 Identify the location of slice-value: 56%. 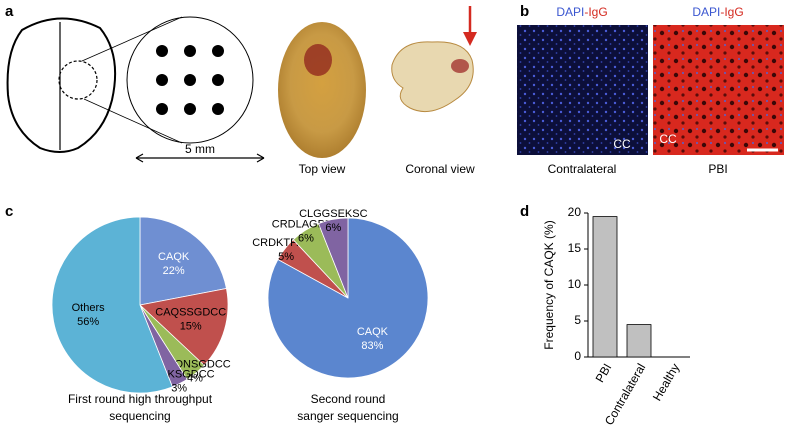
(88, 322).